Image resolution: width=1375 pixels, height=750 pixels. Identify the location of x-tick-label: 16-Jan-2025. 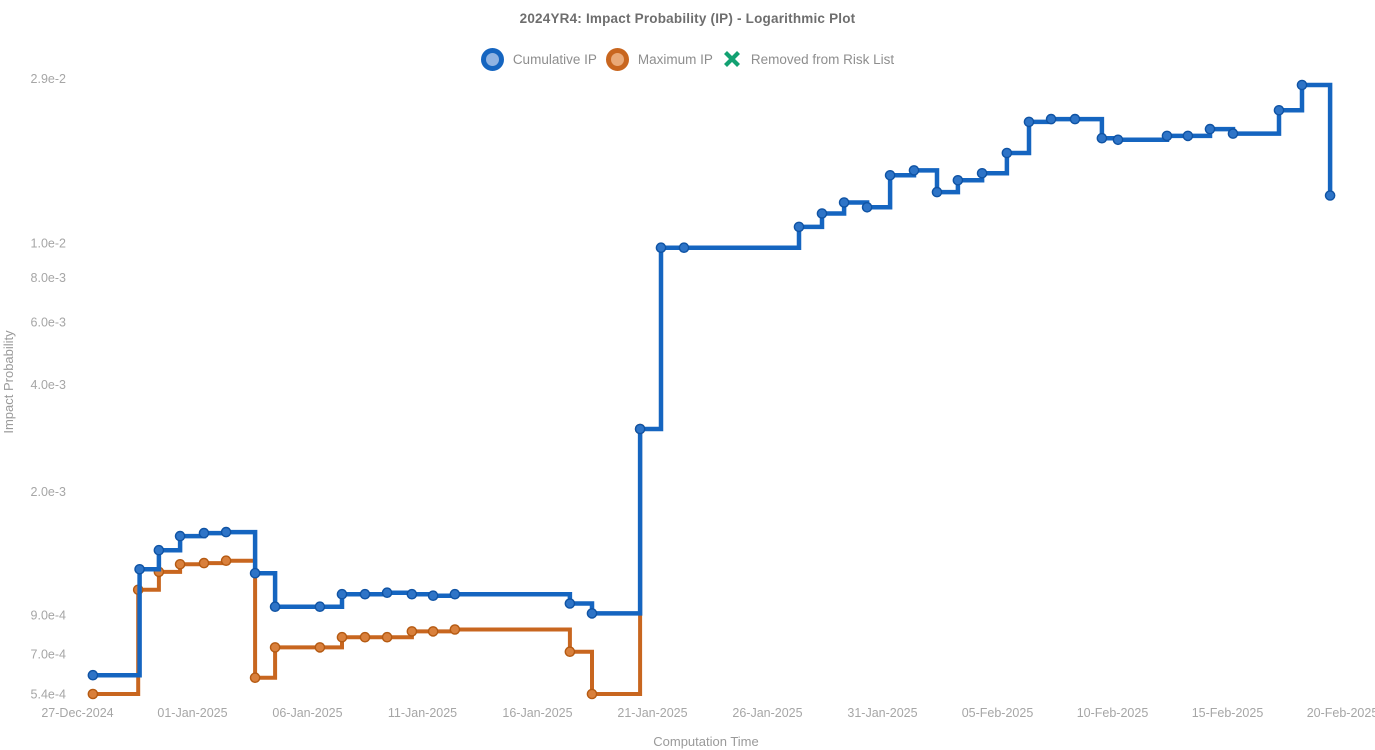
(537, 713).